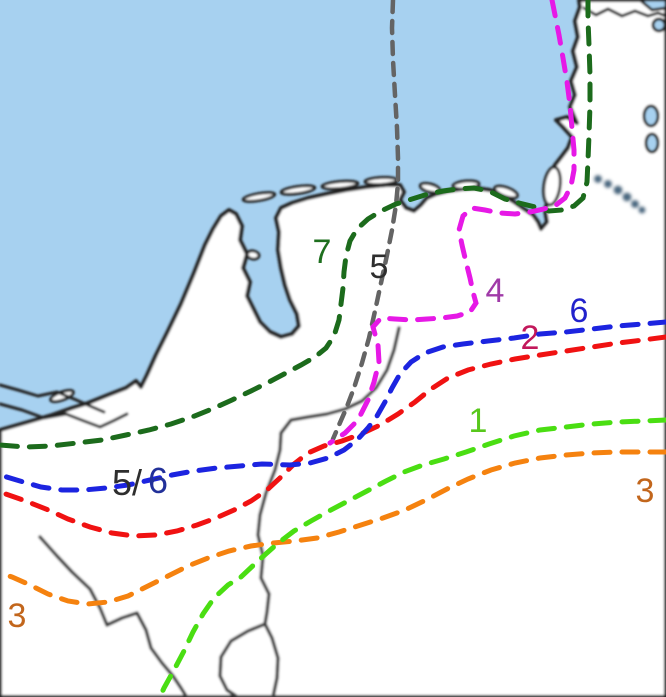  I want to click on zone-7-label: 7, so click(322, 252).